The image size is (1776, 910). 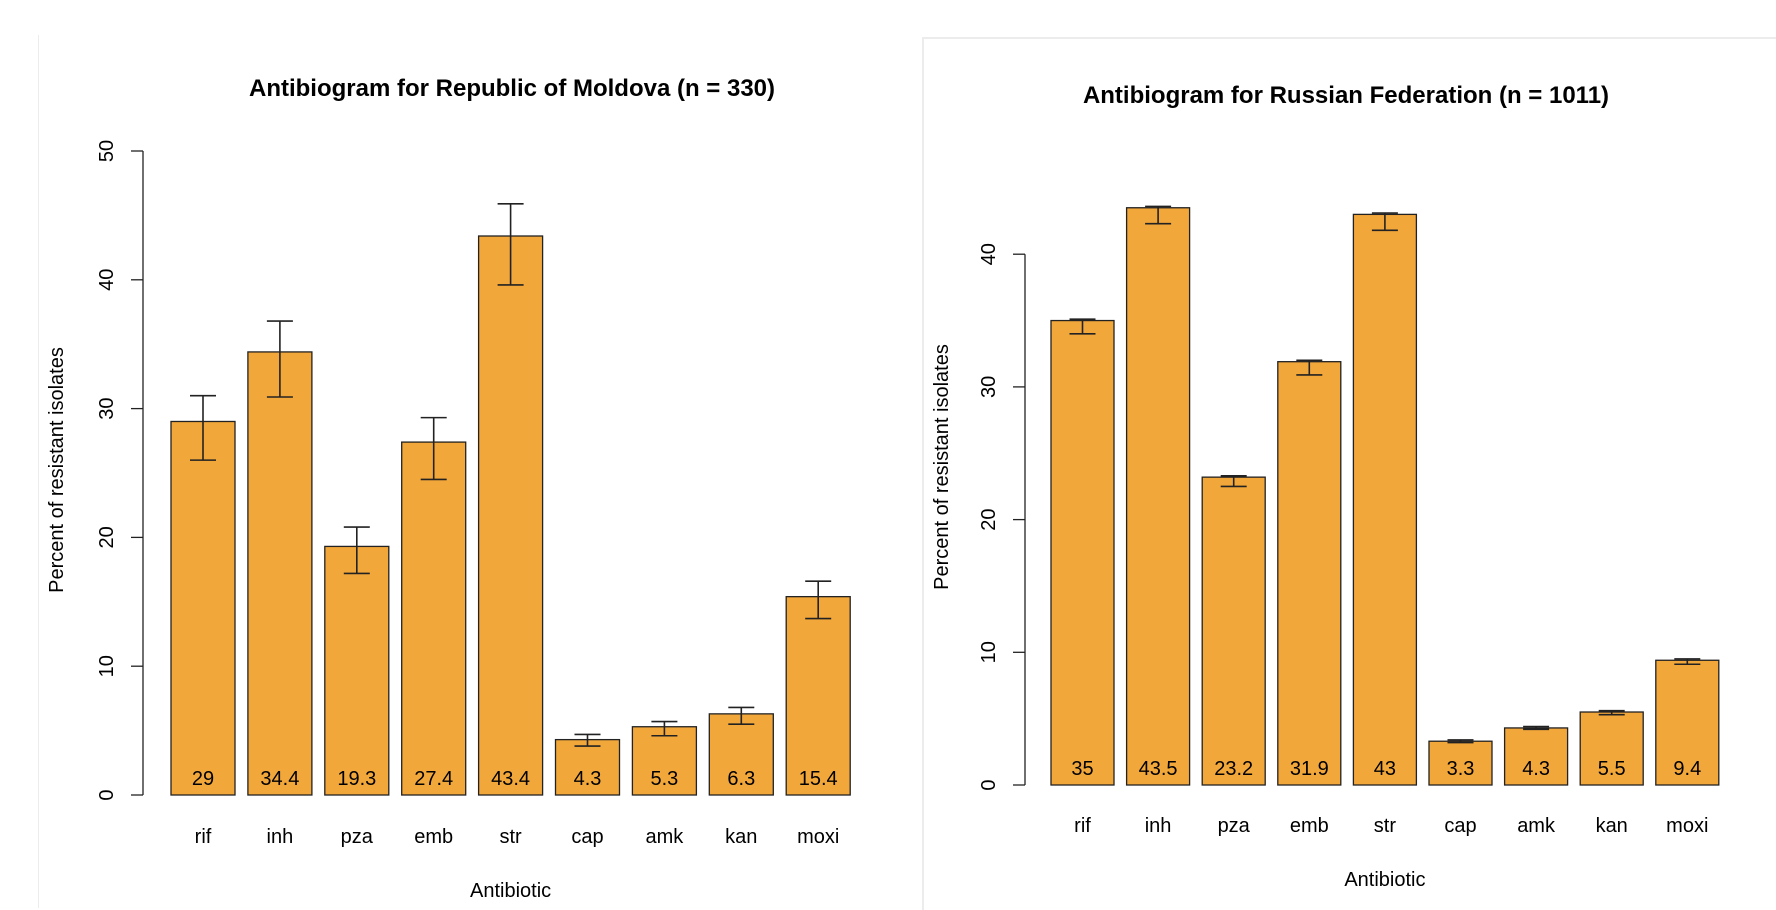 What do you see at coordinates (1385, 769) in the screenshot?
I see `data-label-str: 43` at bounding box center [1385, 769].